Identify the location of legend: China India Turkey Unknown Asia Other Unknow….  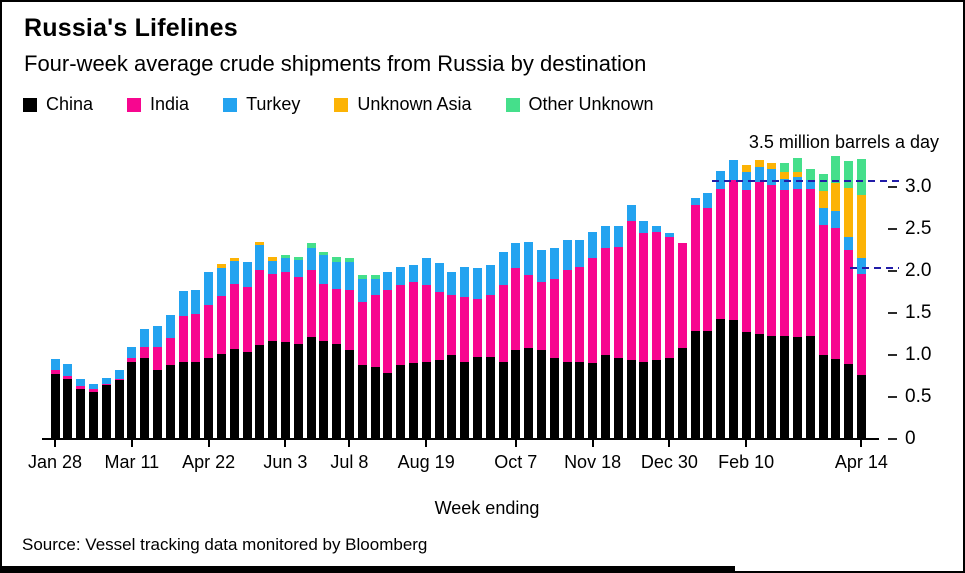
(338, 104).